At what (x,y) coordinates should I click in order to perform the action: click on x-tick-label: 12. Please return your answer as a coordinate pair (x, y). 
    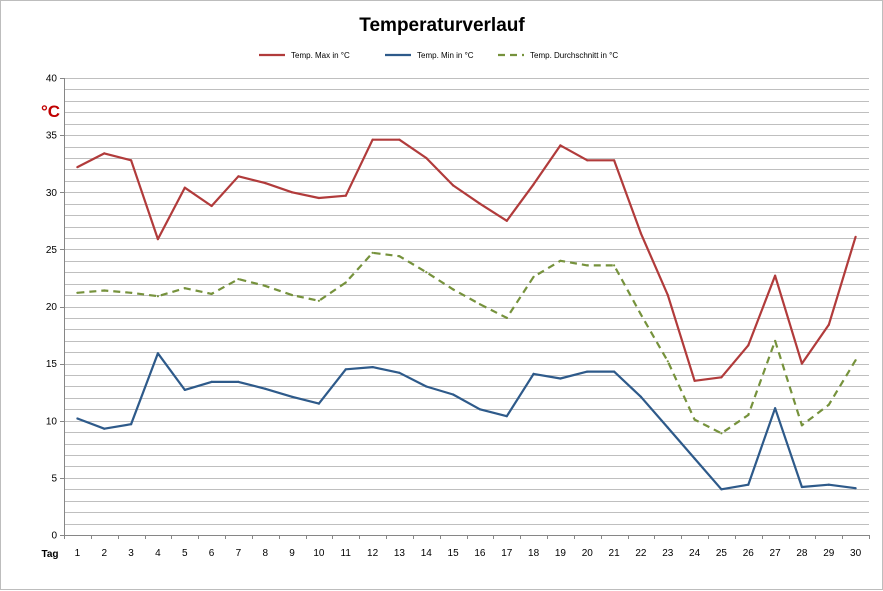
    Looking at the image, I should click on (373, 553).